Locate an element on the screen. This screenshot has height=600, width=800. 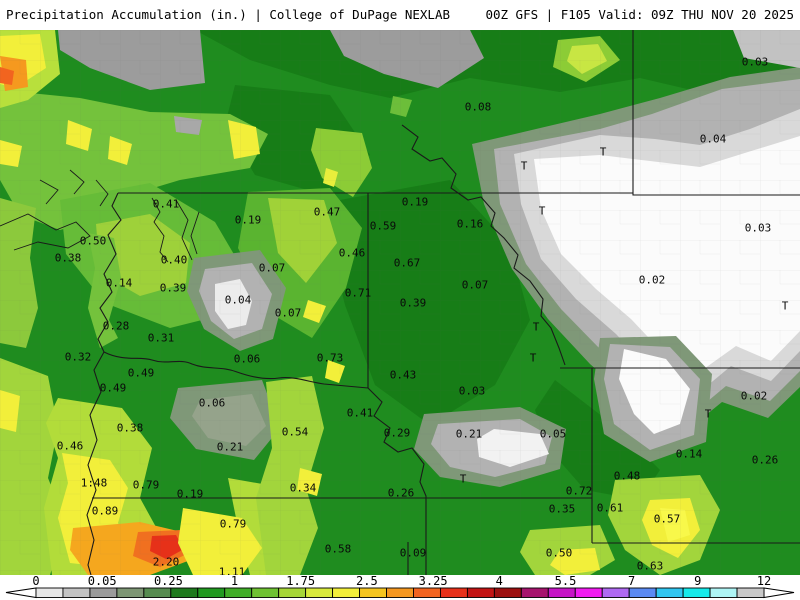
precip-value-label: 0.38 is located at coordinates (130, 428).